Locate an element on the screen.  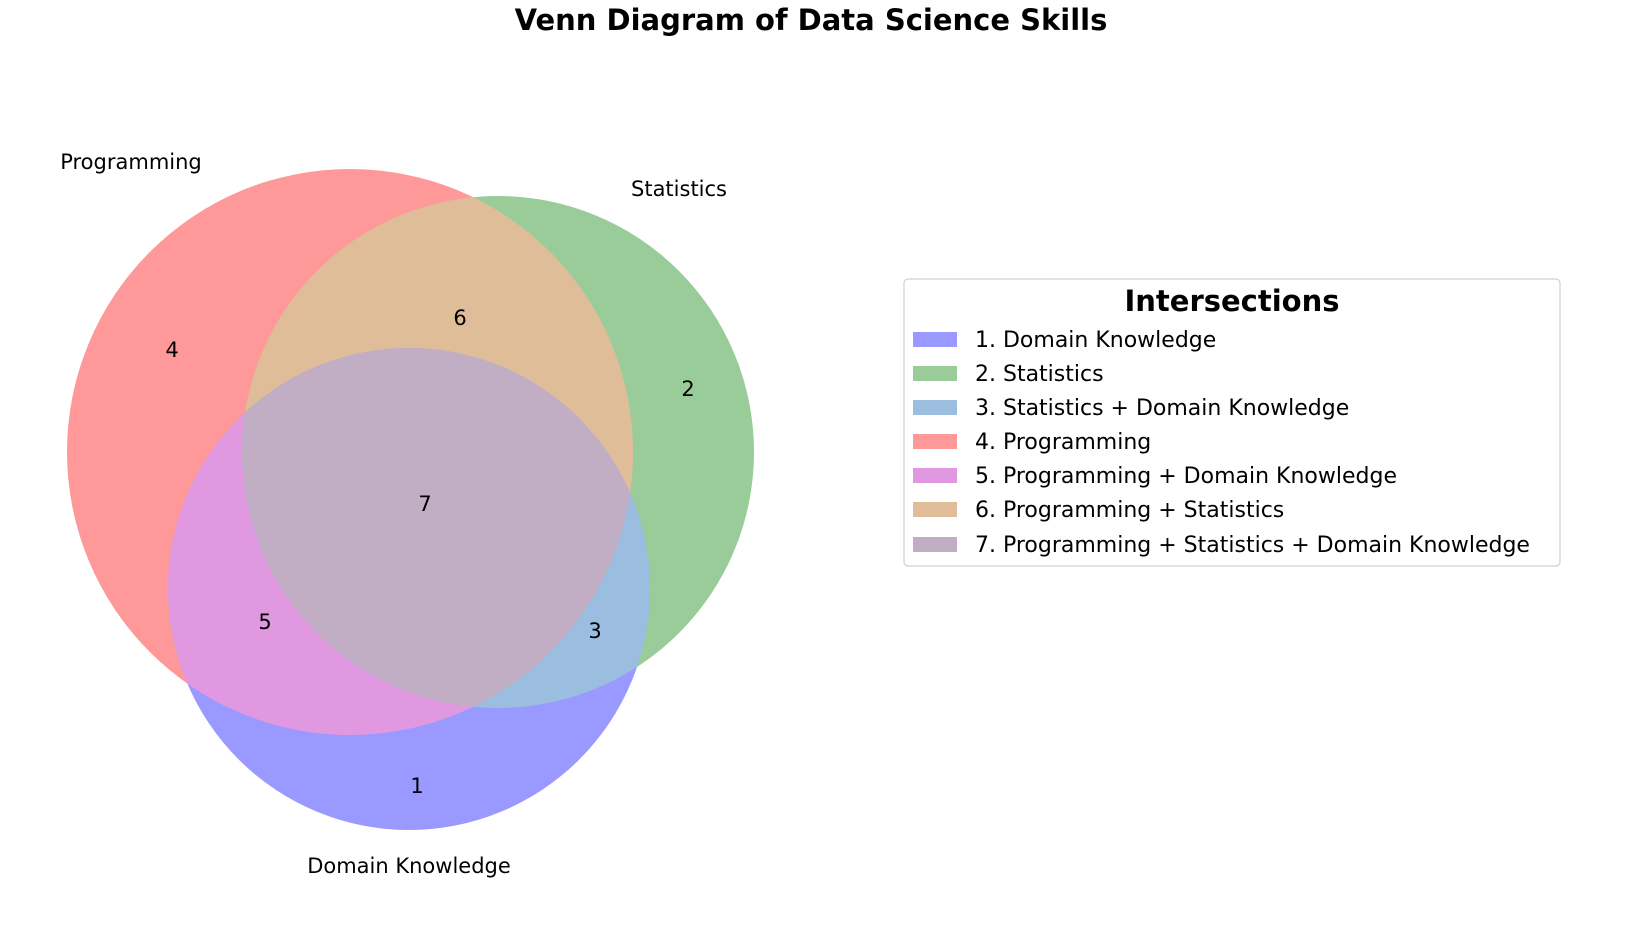
legend-item-5: 5. Programming + Domain Knowledge is located at coordinates (1186, 476).